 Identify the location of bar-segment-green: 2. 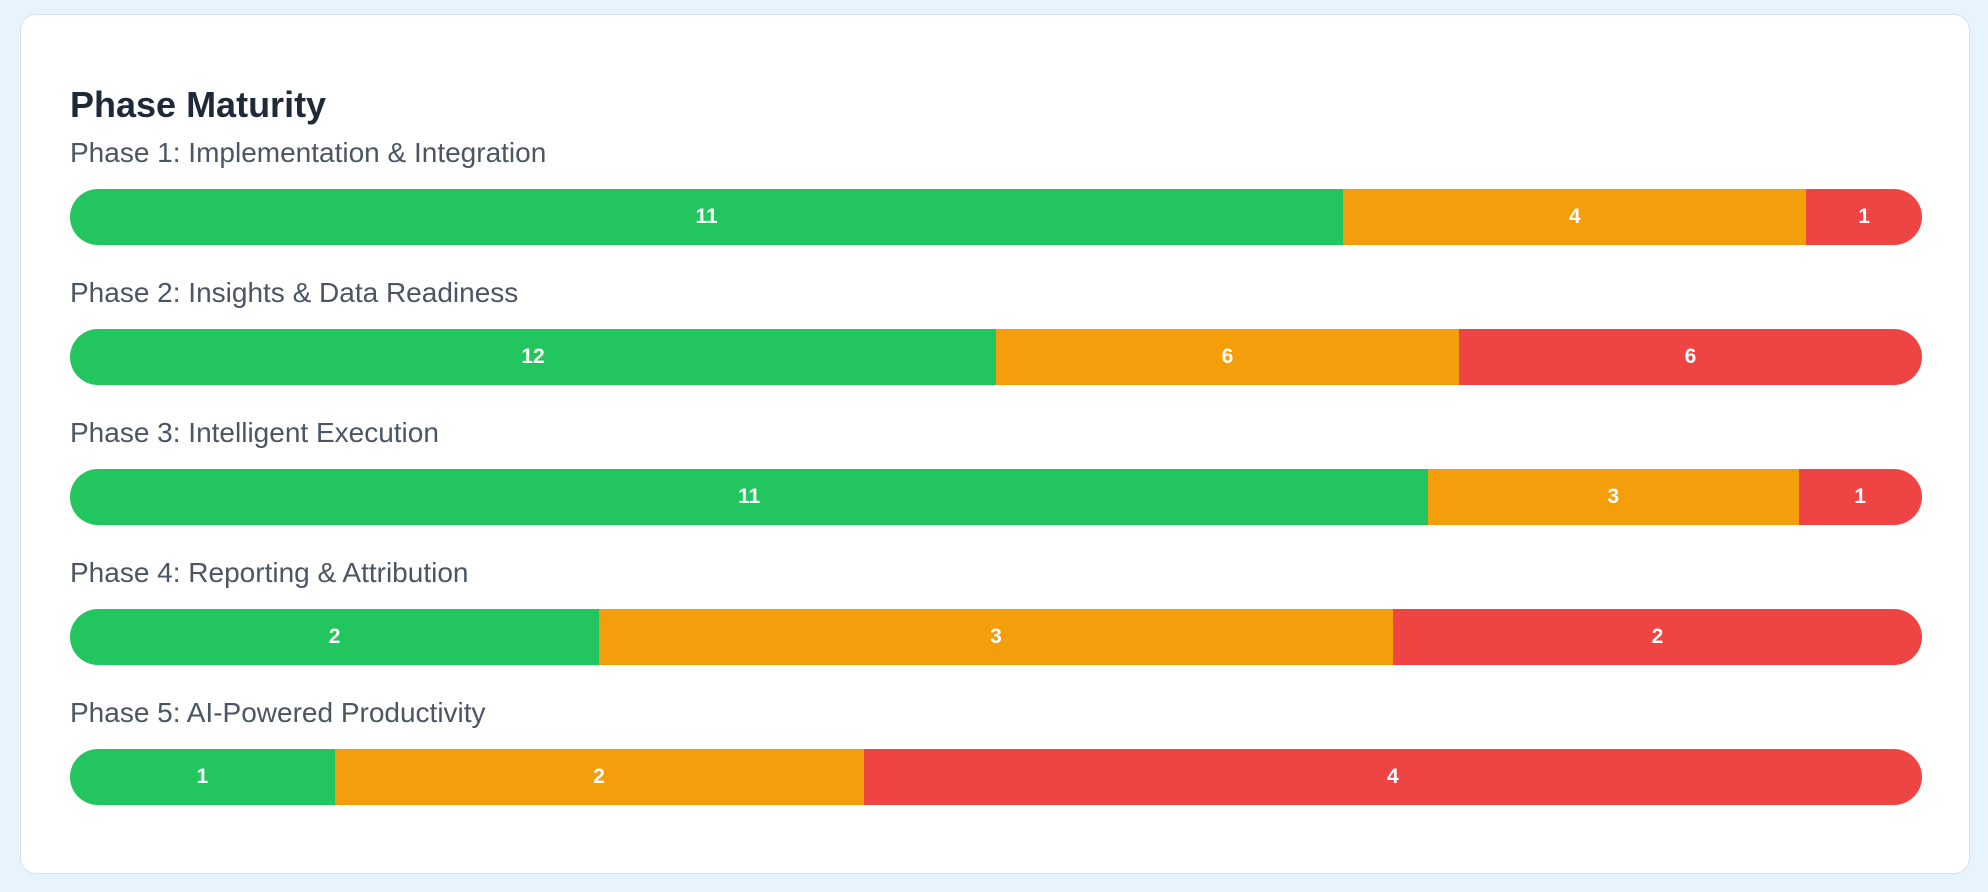
(335, 637).